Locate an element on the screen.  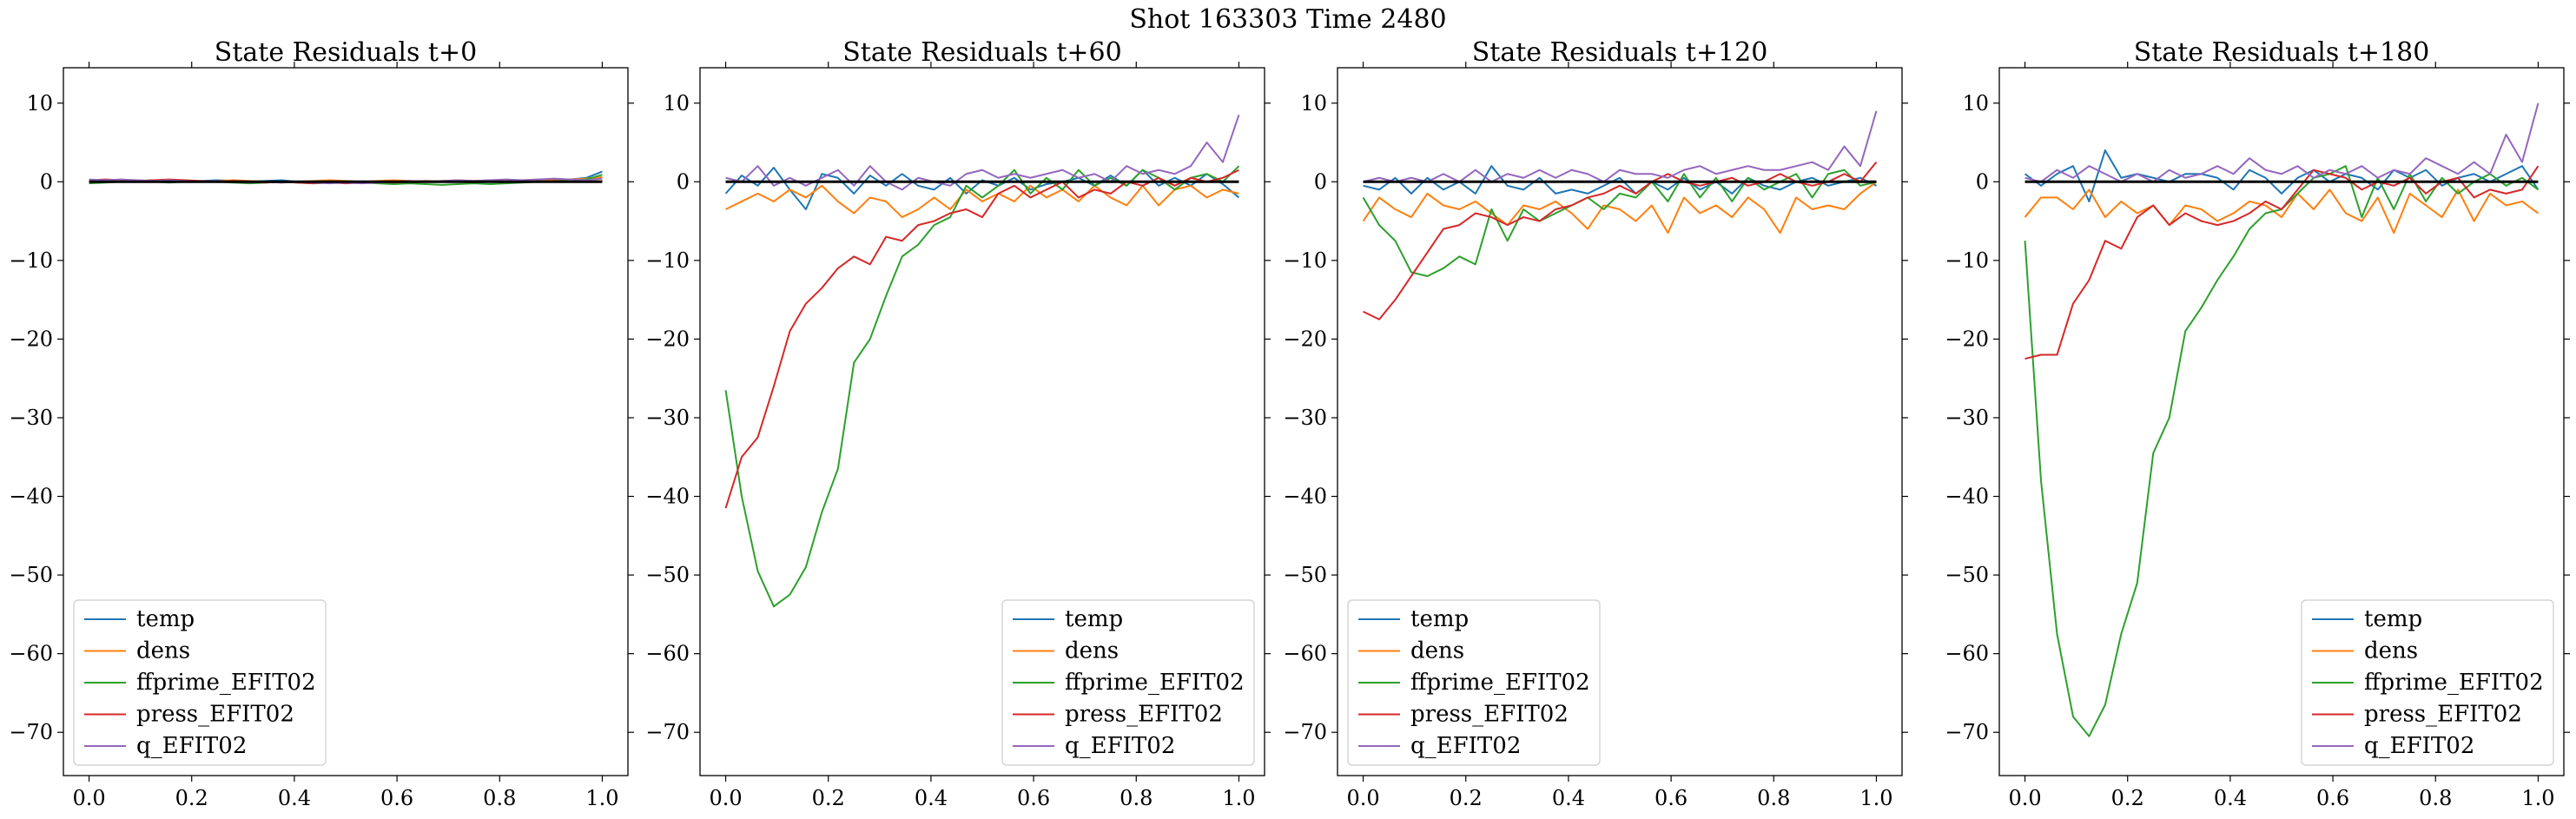
panel-title: State Residuals t+60 is located at coordinates (982, 52).